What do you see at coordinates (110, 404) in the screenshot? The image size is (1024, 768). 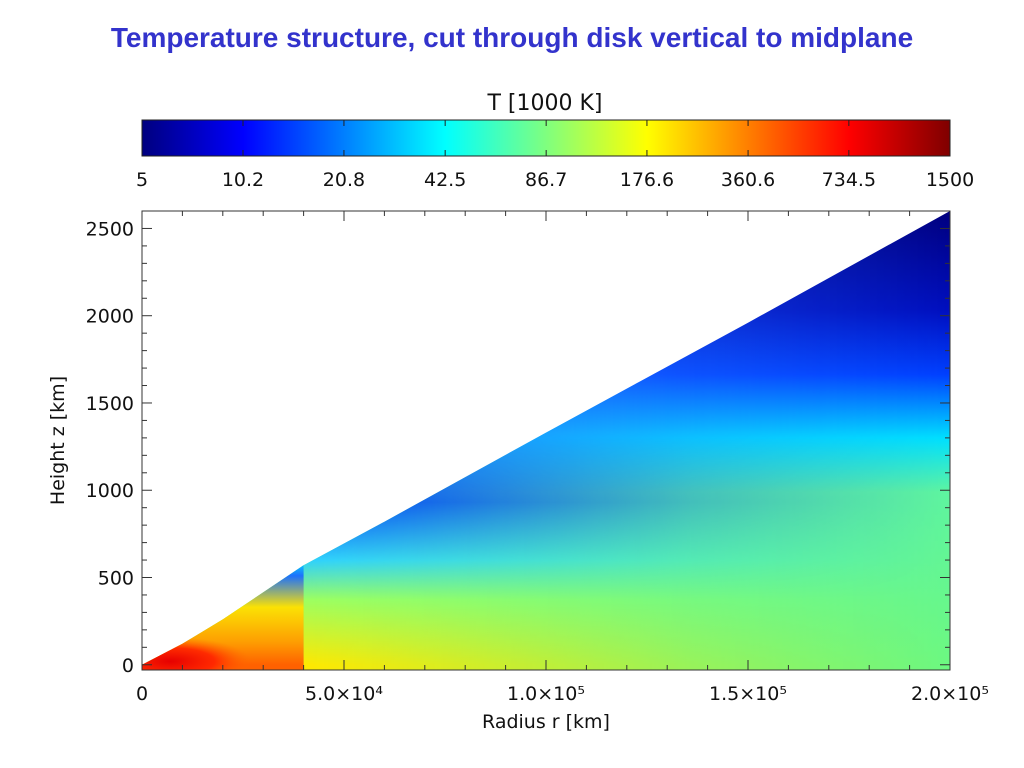 I see `y-tick-label: 1500` at bounding box center [110, 404].